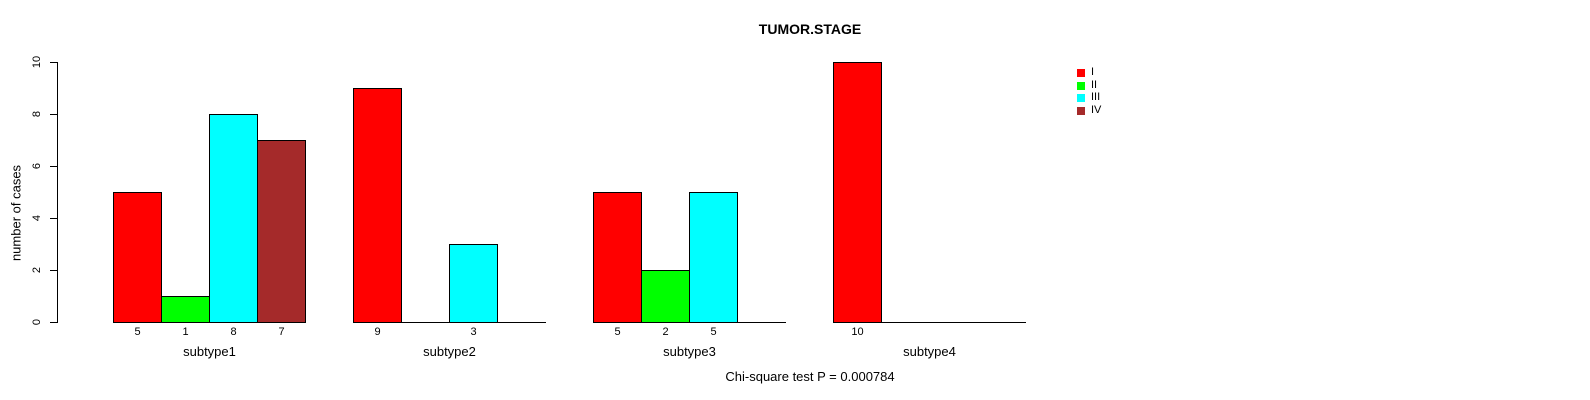 The image size is (1590, 400). I want to click on y-axis-label: number of cases, so click(16, 213).